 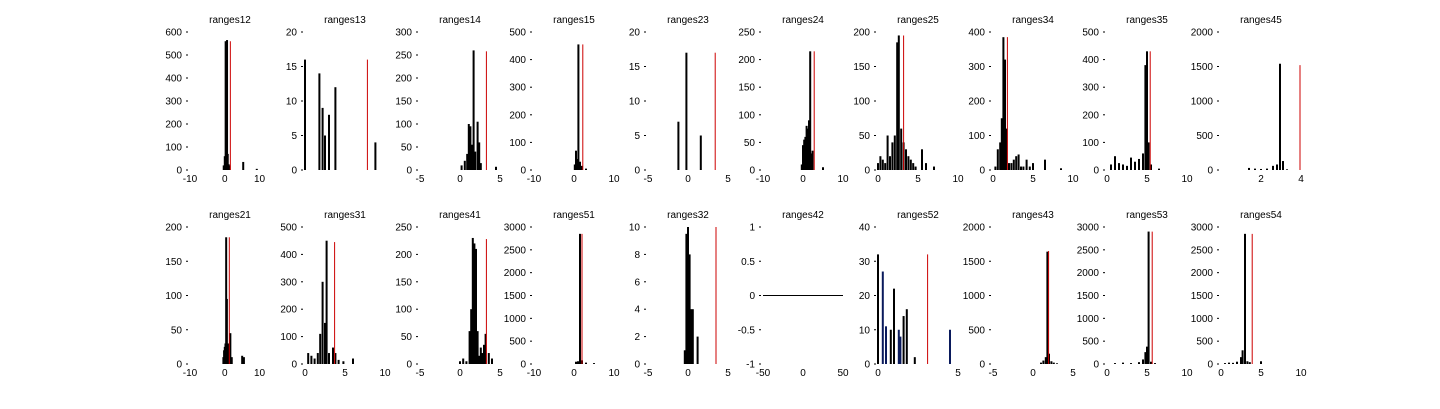 I want to click on panel-title: ranges23, so click(x=688, y=20).